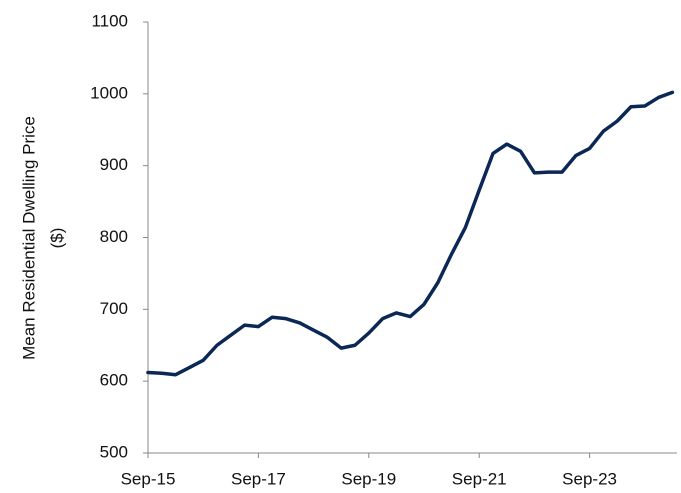  What do you see at coordinates (114, 451) in the screenshot?
I see `y-tick-label: 500` at bounding box center [114, 451].